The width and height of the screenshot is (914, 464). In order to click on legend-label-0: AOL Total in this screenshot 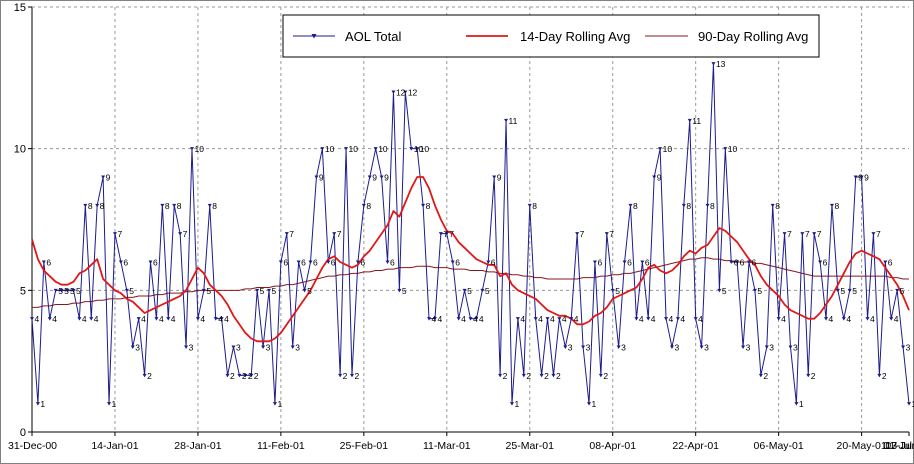, I will do `click(373, 36)`.